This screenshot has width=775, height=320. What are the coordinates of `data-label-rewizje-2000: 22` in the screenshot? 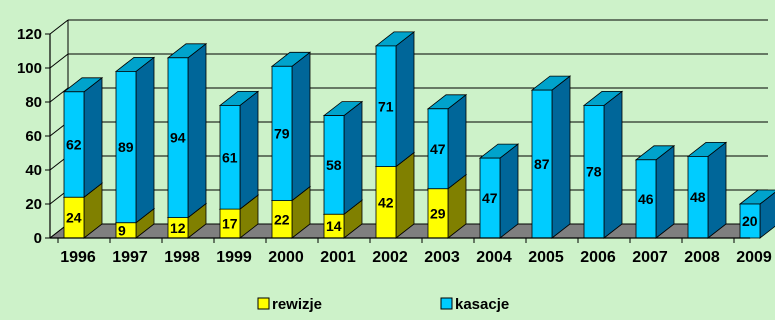 It's located at (282, 219).